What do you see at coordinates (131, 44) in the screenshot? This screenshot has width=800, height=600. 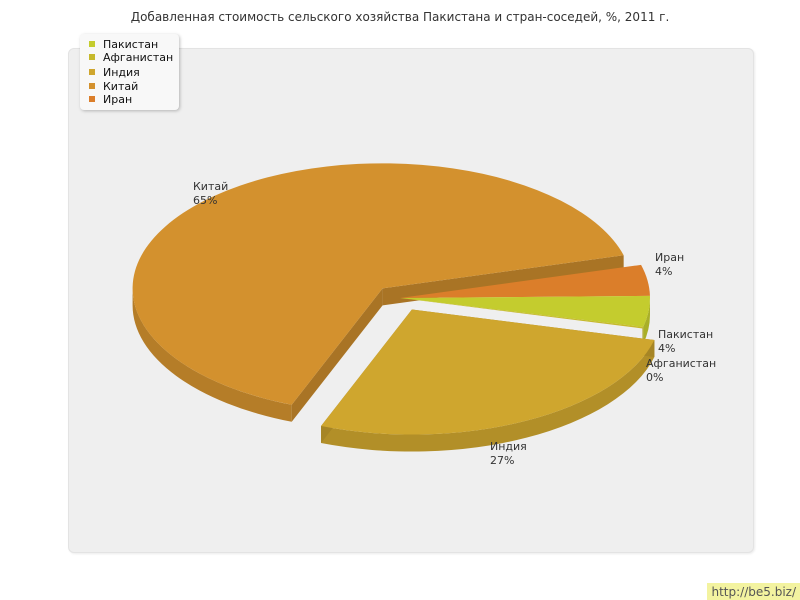 I see `legend-label: Пакистан` at bounding box center [131, 44].